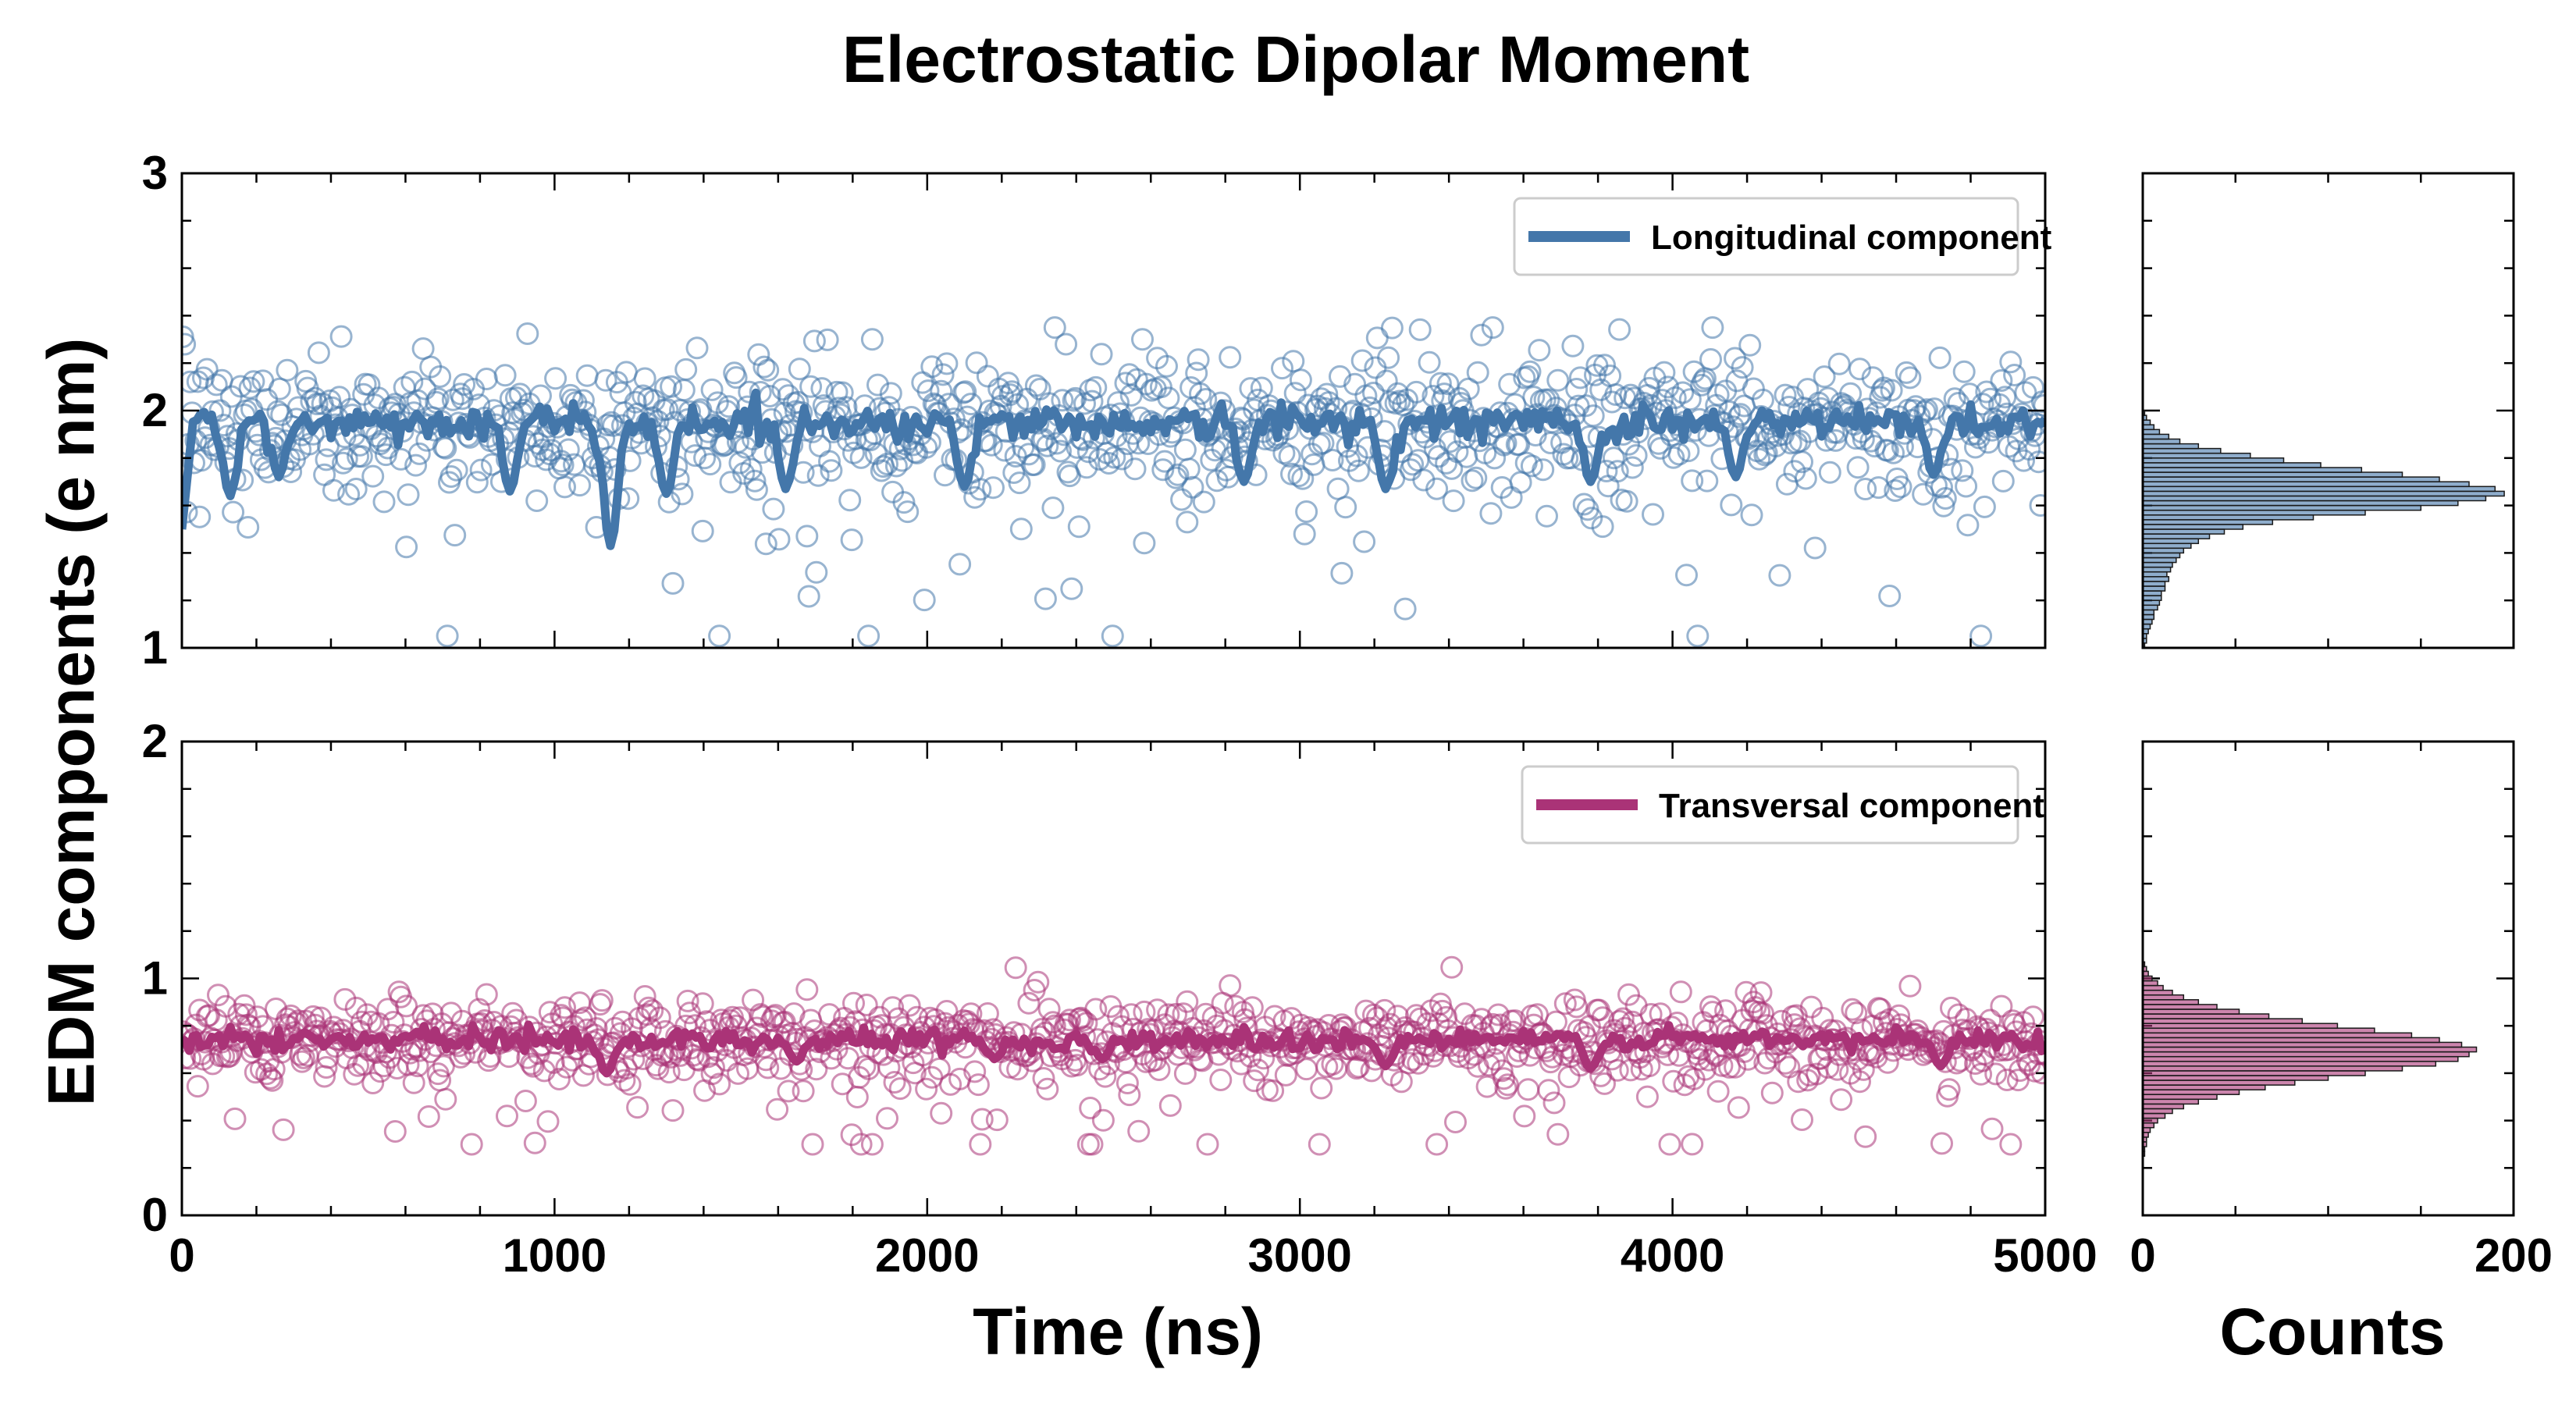  What do you see at coordinates (1299, 1255) in the screenshot?
I see `time-tick-label: 3000` at bounding box center [1299, 1255].